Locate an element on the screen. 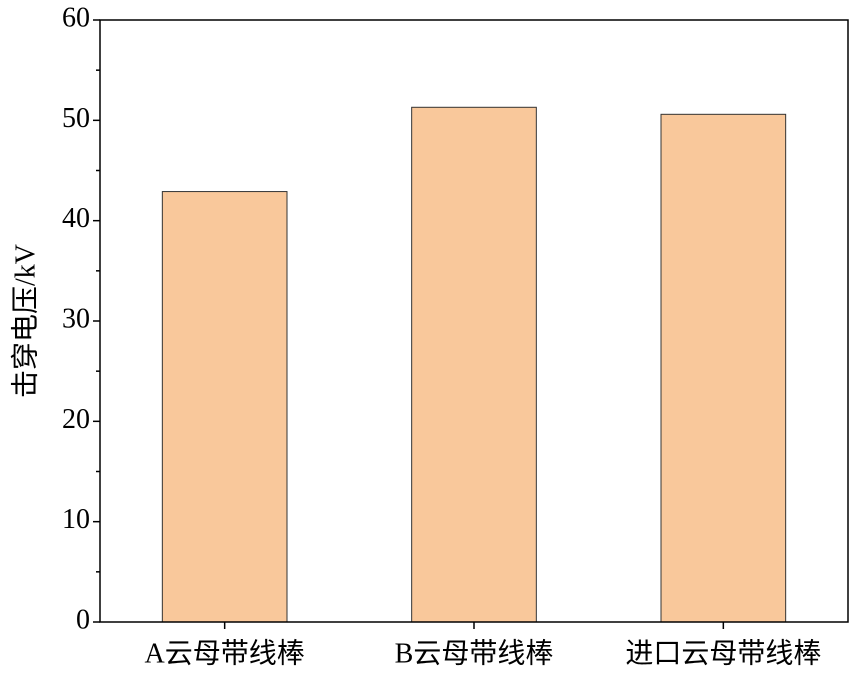  x-tick-label: A云母带线棒 is located at coordinates (225, 653).